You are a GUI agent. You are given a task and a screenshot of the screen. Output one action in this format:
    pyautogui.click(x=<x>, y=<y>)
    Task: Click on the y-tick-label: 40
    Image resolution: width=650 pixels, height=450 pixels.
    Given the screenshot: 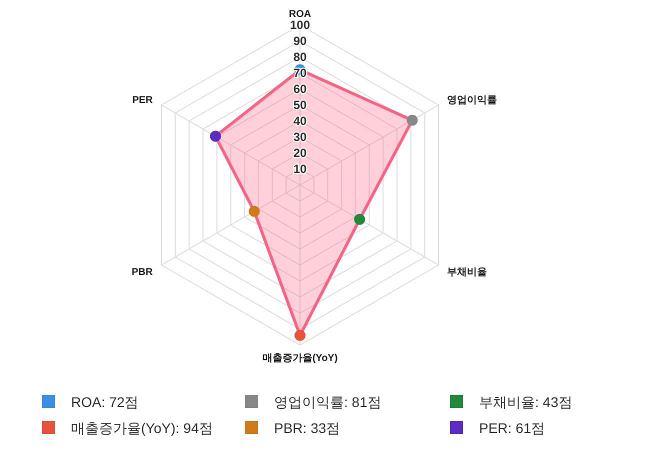 What is the action you would take?
    pyautogui.click(x=300, y=121)
    